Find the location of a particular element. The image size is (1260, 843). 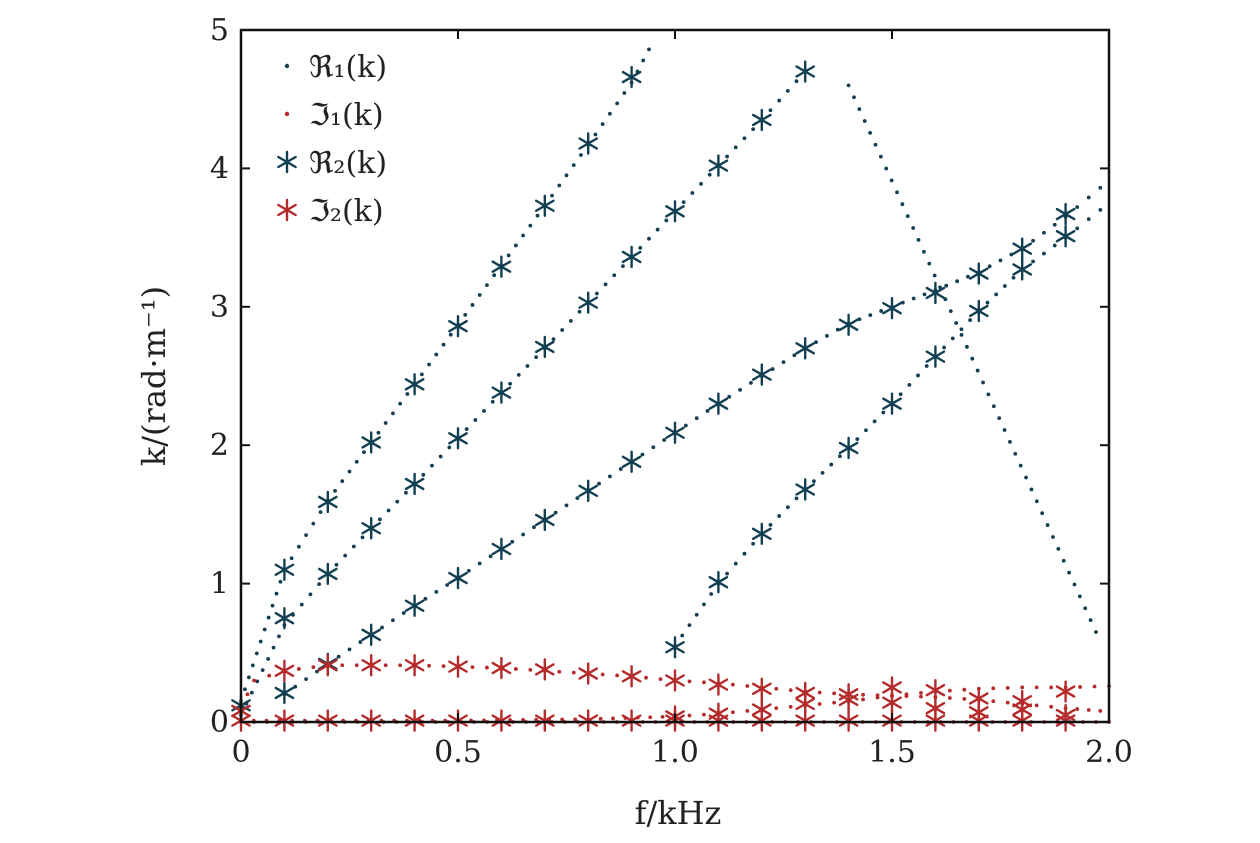

legend-dot-marker is located at coordinates (287, 114).